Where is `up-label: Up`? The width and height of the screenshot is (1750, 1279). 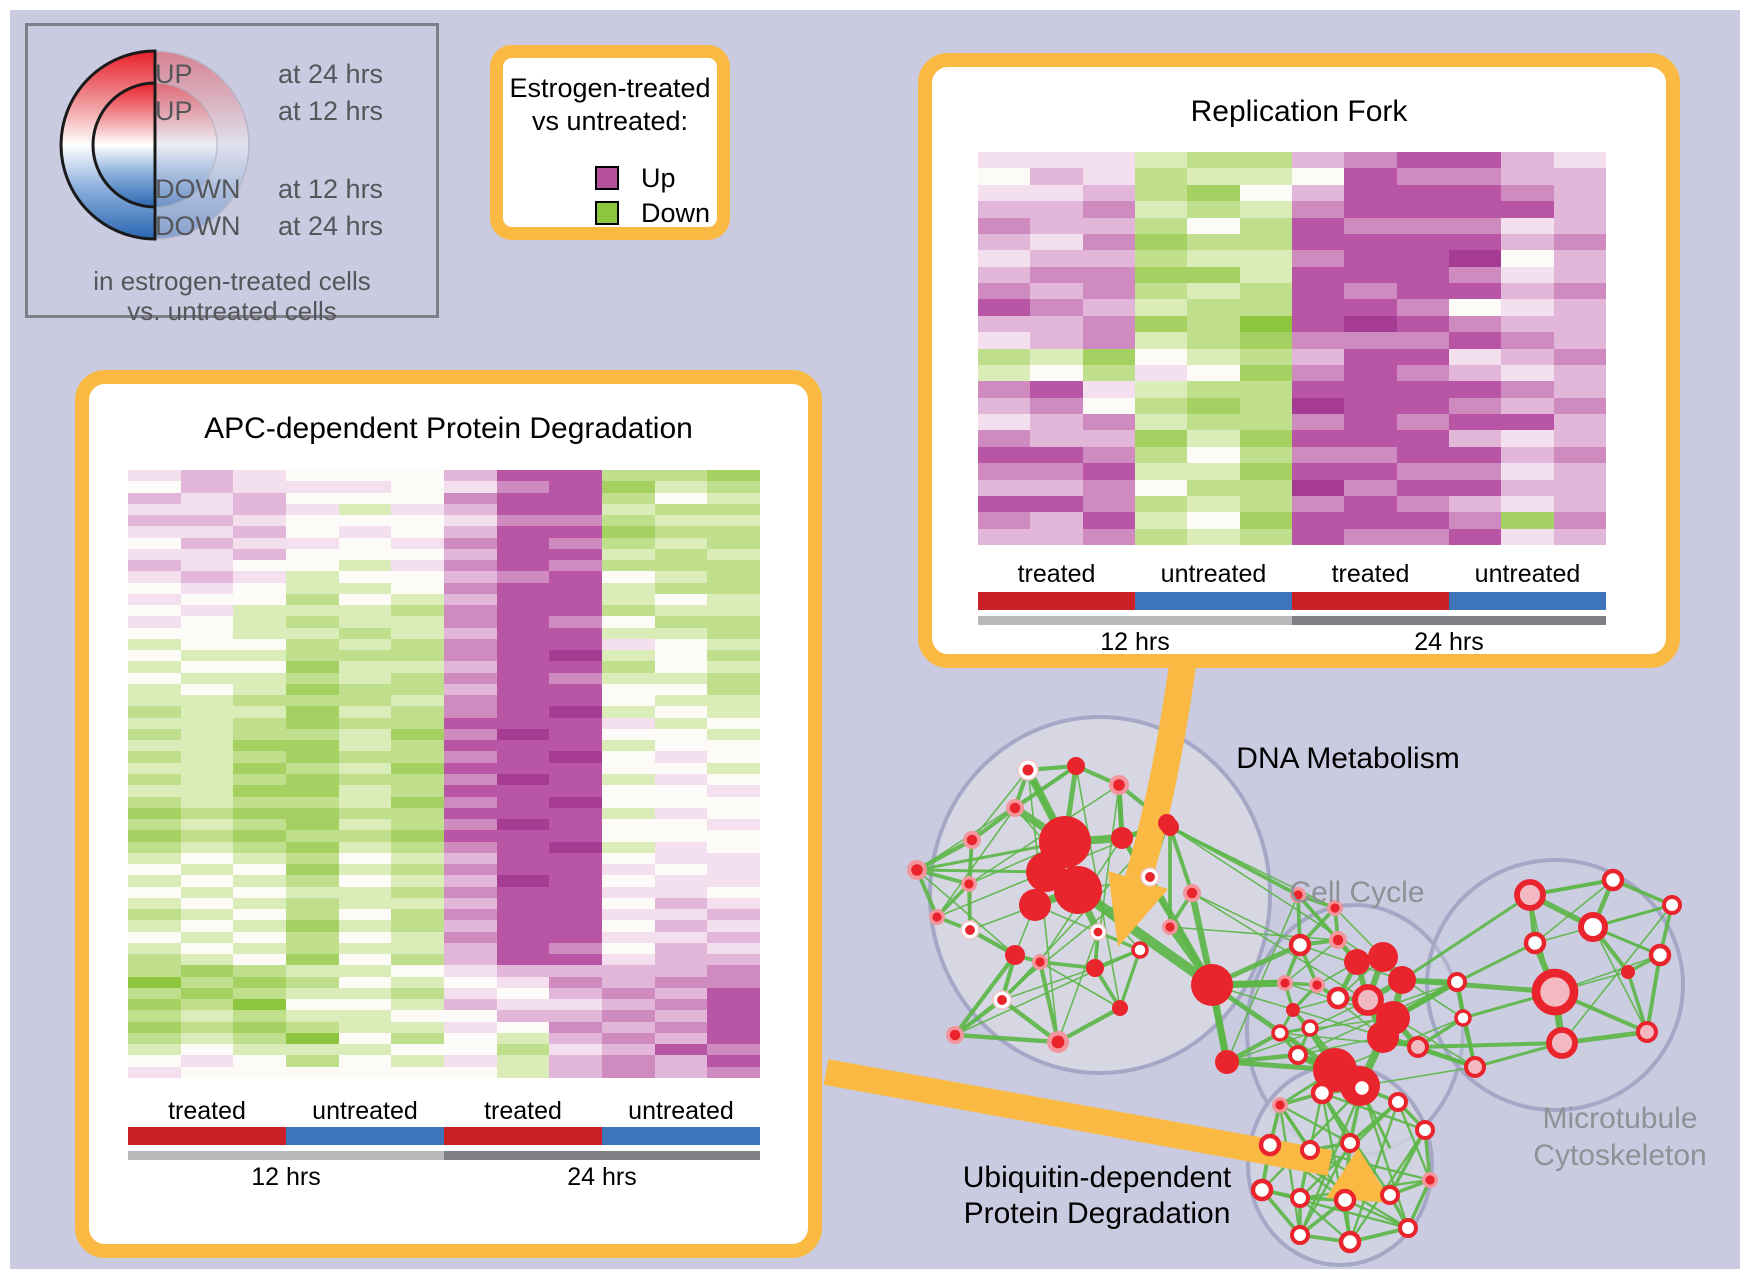
up-label: Up is located at coordinates (658, 178).